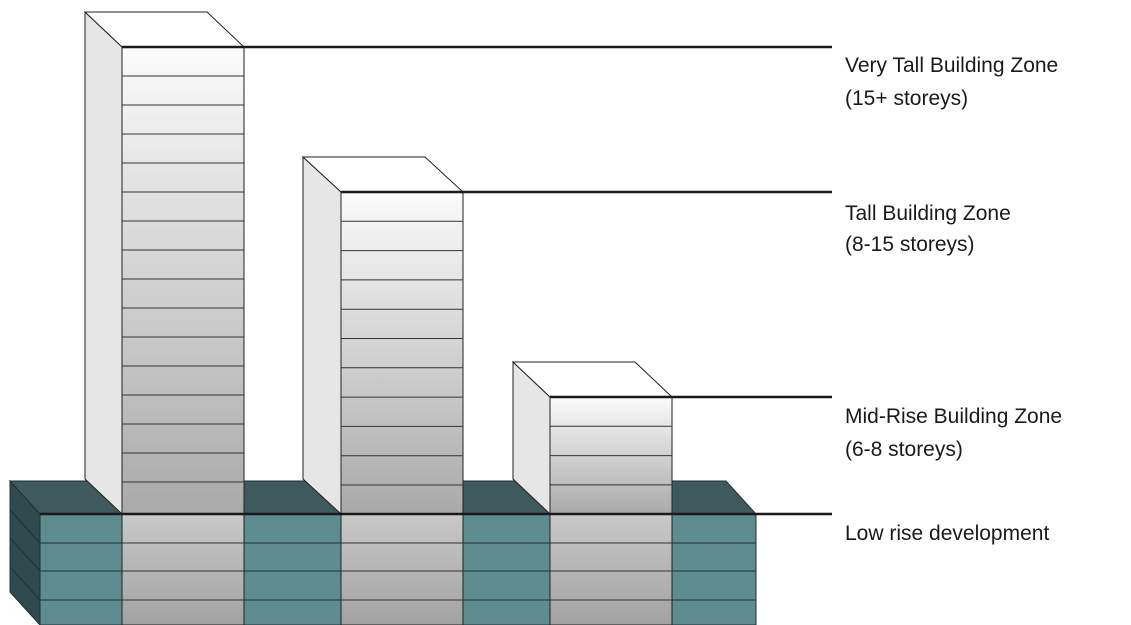  What do you see at coordinates (611, 569) in the screenshot?
I see `mid-rise-tower-base-face` at bounding box center [611, 569].